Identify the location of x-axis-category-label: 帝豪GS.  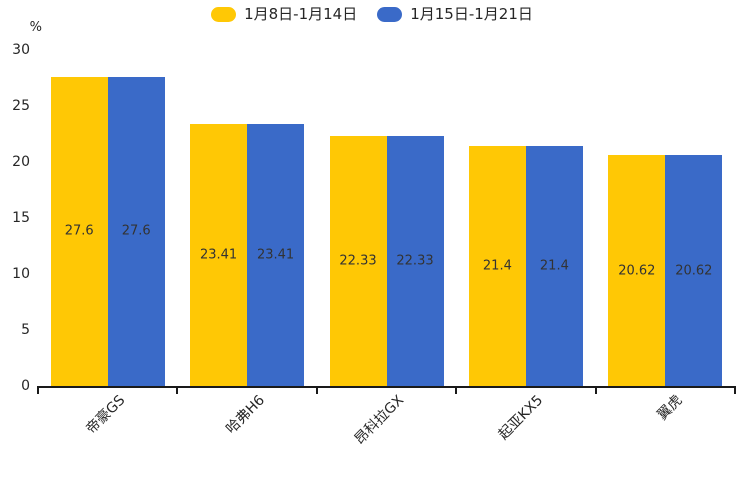
(106, 415).